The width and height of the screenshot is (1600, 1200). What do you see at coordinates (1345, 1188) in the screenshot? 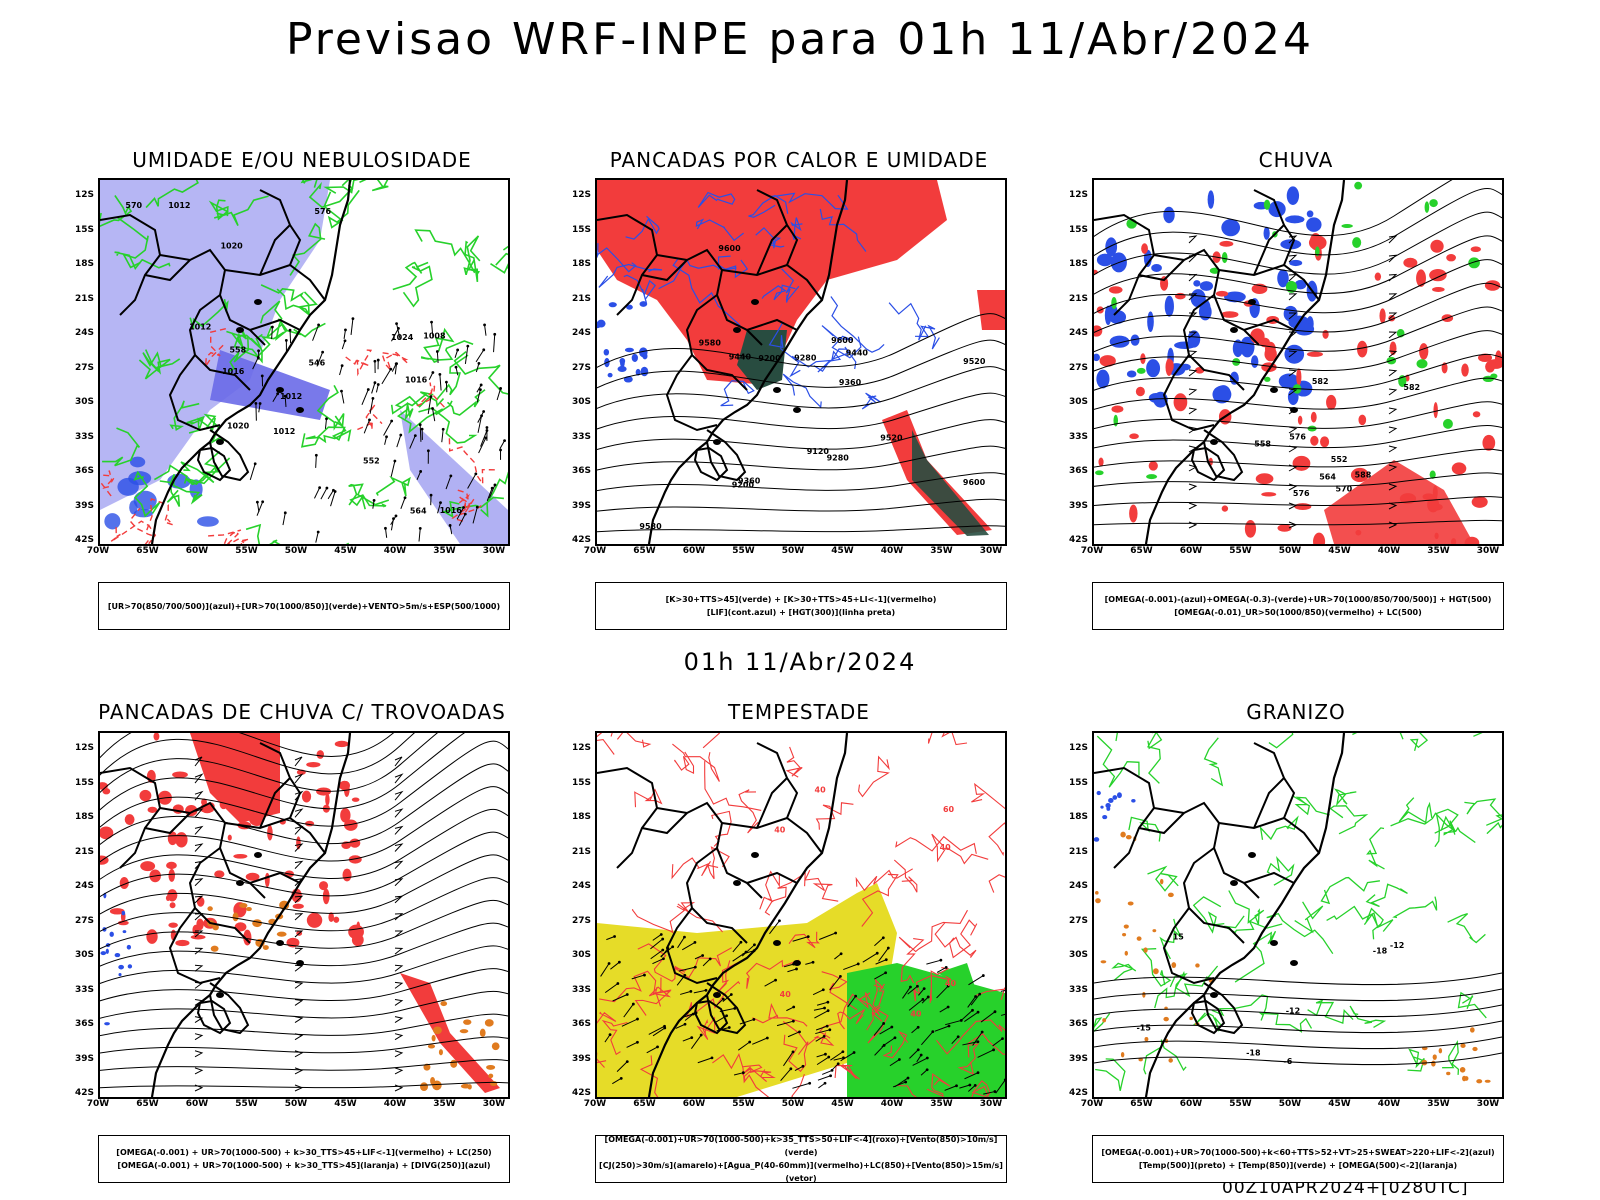
I see `run-stamp: 00Z10APR2024+[028UTC]` at bounding box center [1345, 1188].